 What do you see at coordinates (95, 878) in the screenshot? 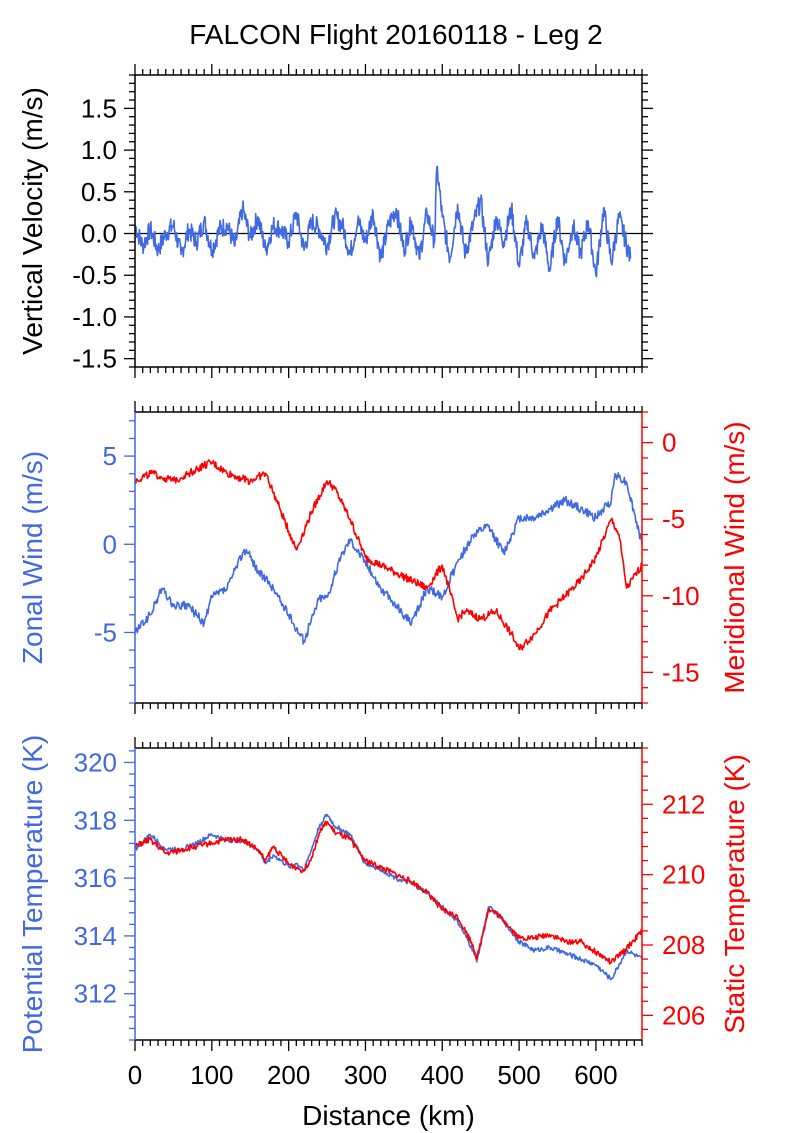
I see `y-tick-label-left: 316` at bounding box center [95, 878].